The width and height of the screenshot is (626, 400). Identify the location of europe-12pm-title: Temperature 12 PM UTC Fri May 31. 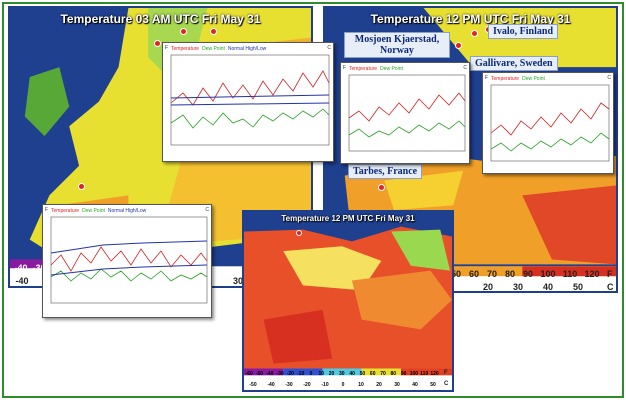
(470, 19).